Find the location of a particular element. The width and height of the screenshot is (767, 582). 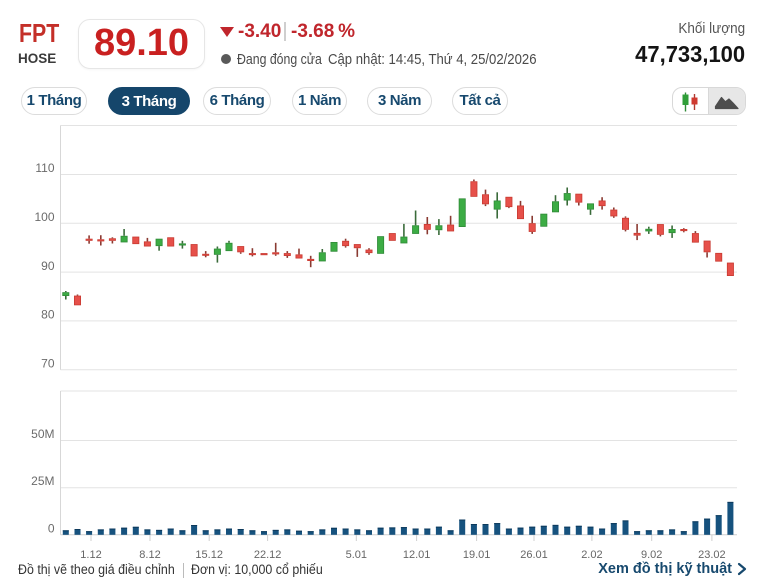

svg-text: 50M is located at coordinates (42, 434).